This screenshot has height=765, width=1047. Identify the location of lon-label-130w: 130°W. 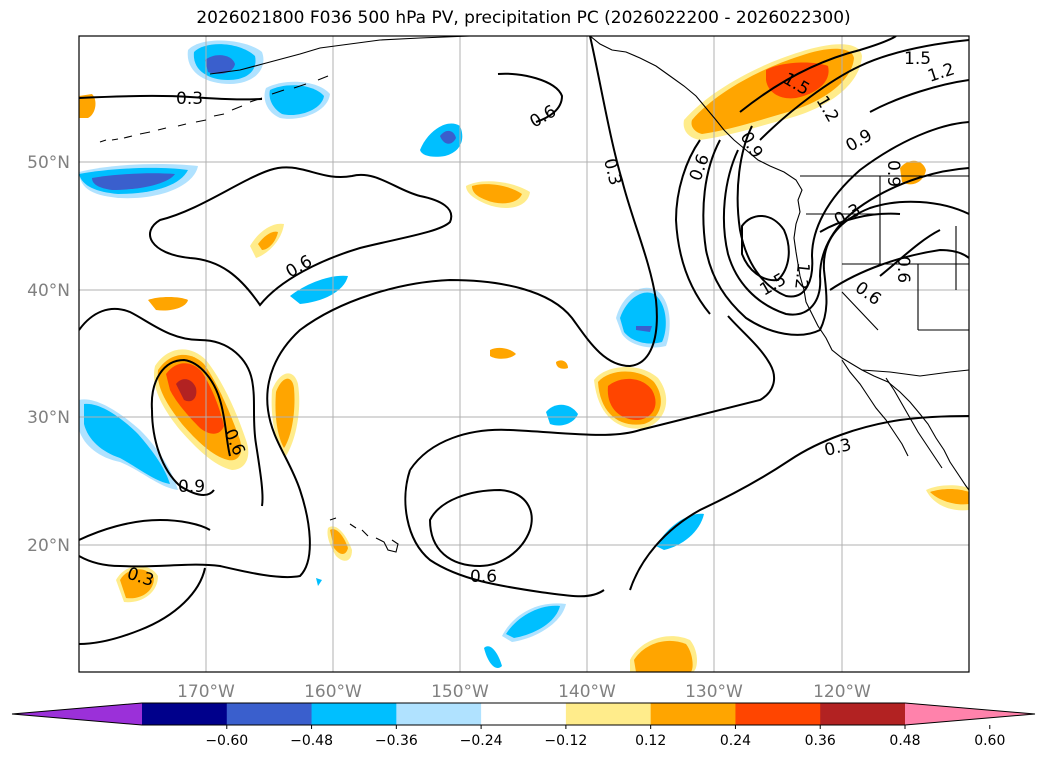
(714, 692).